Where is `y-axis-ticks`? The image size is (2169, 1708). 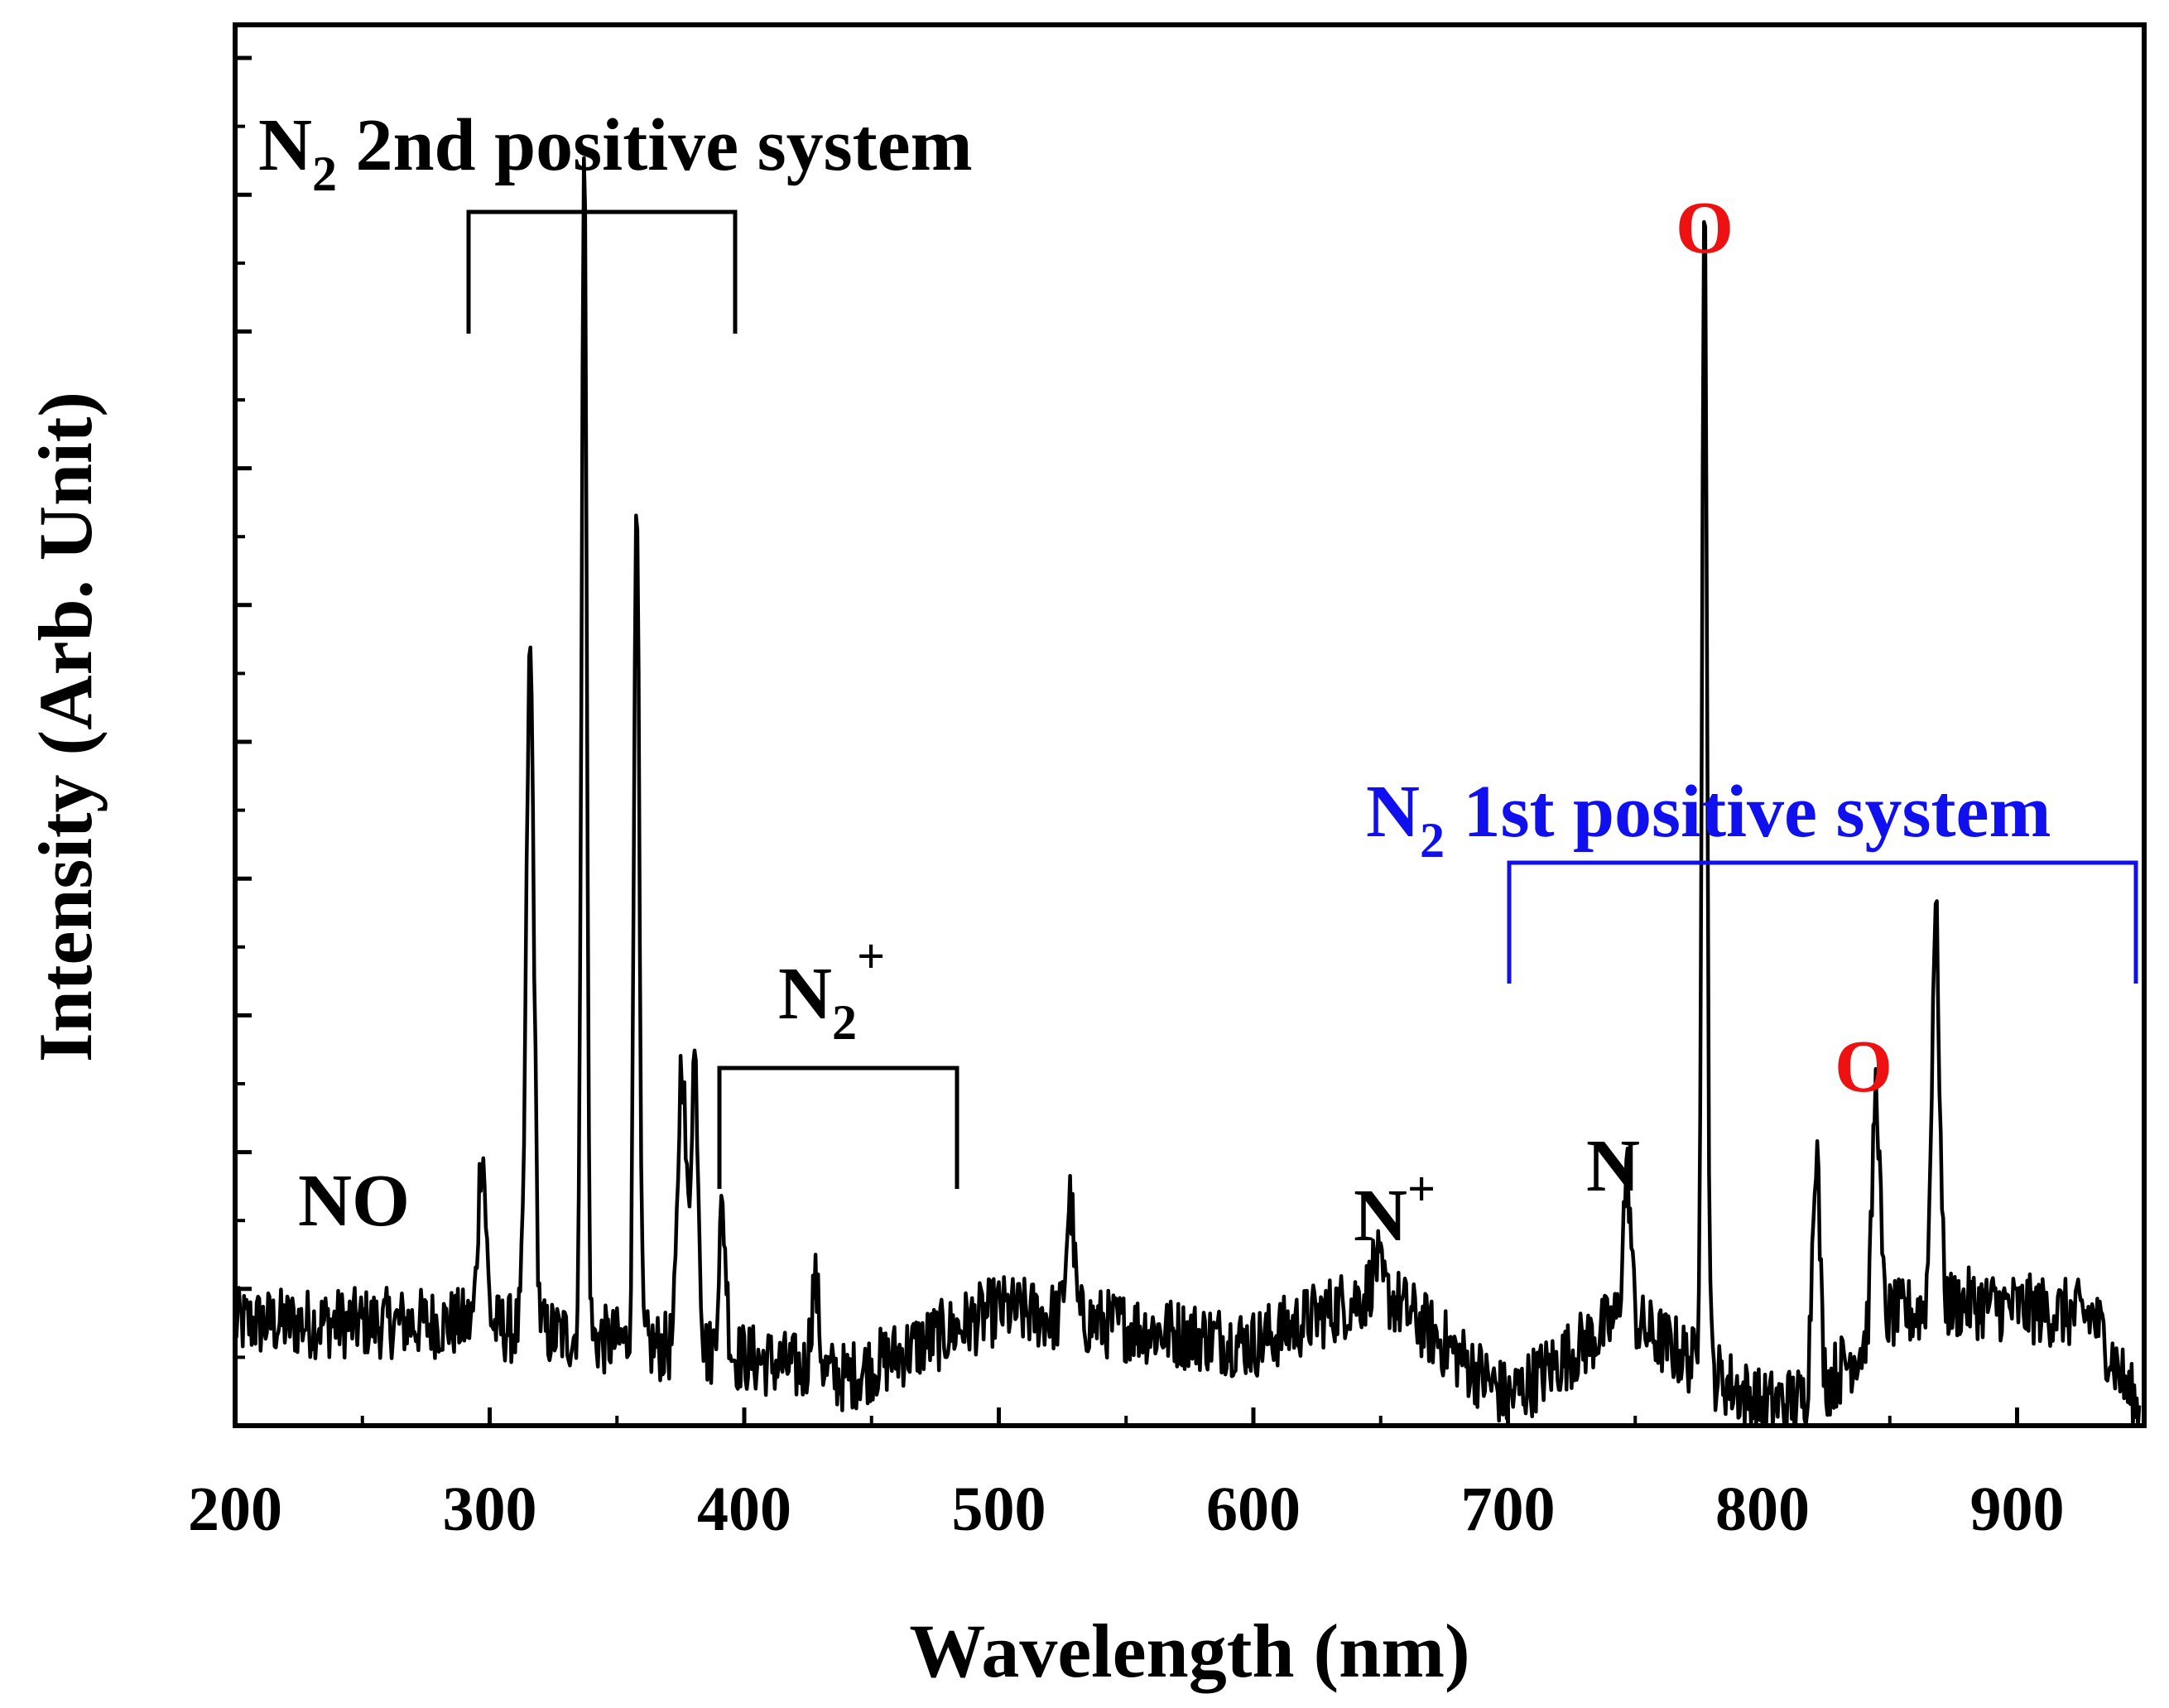 y-axis-ticks is located at coordinates (243, 707).